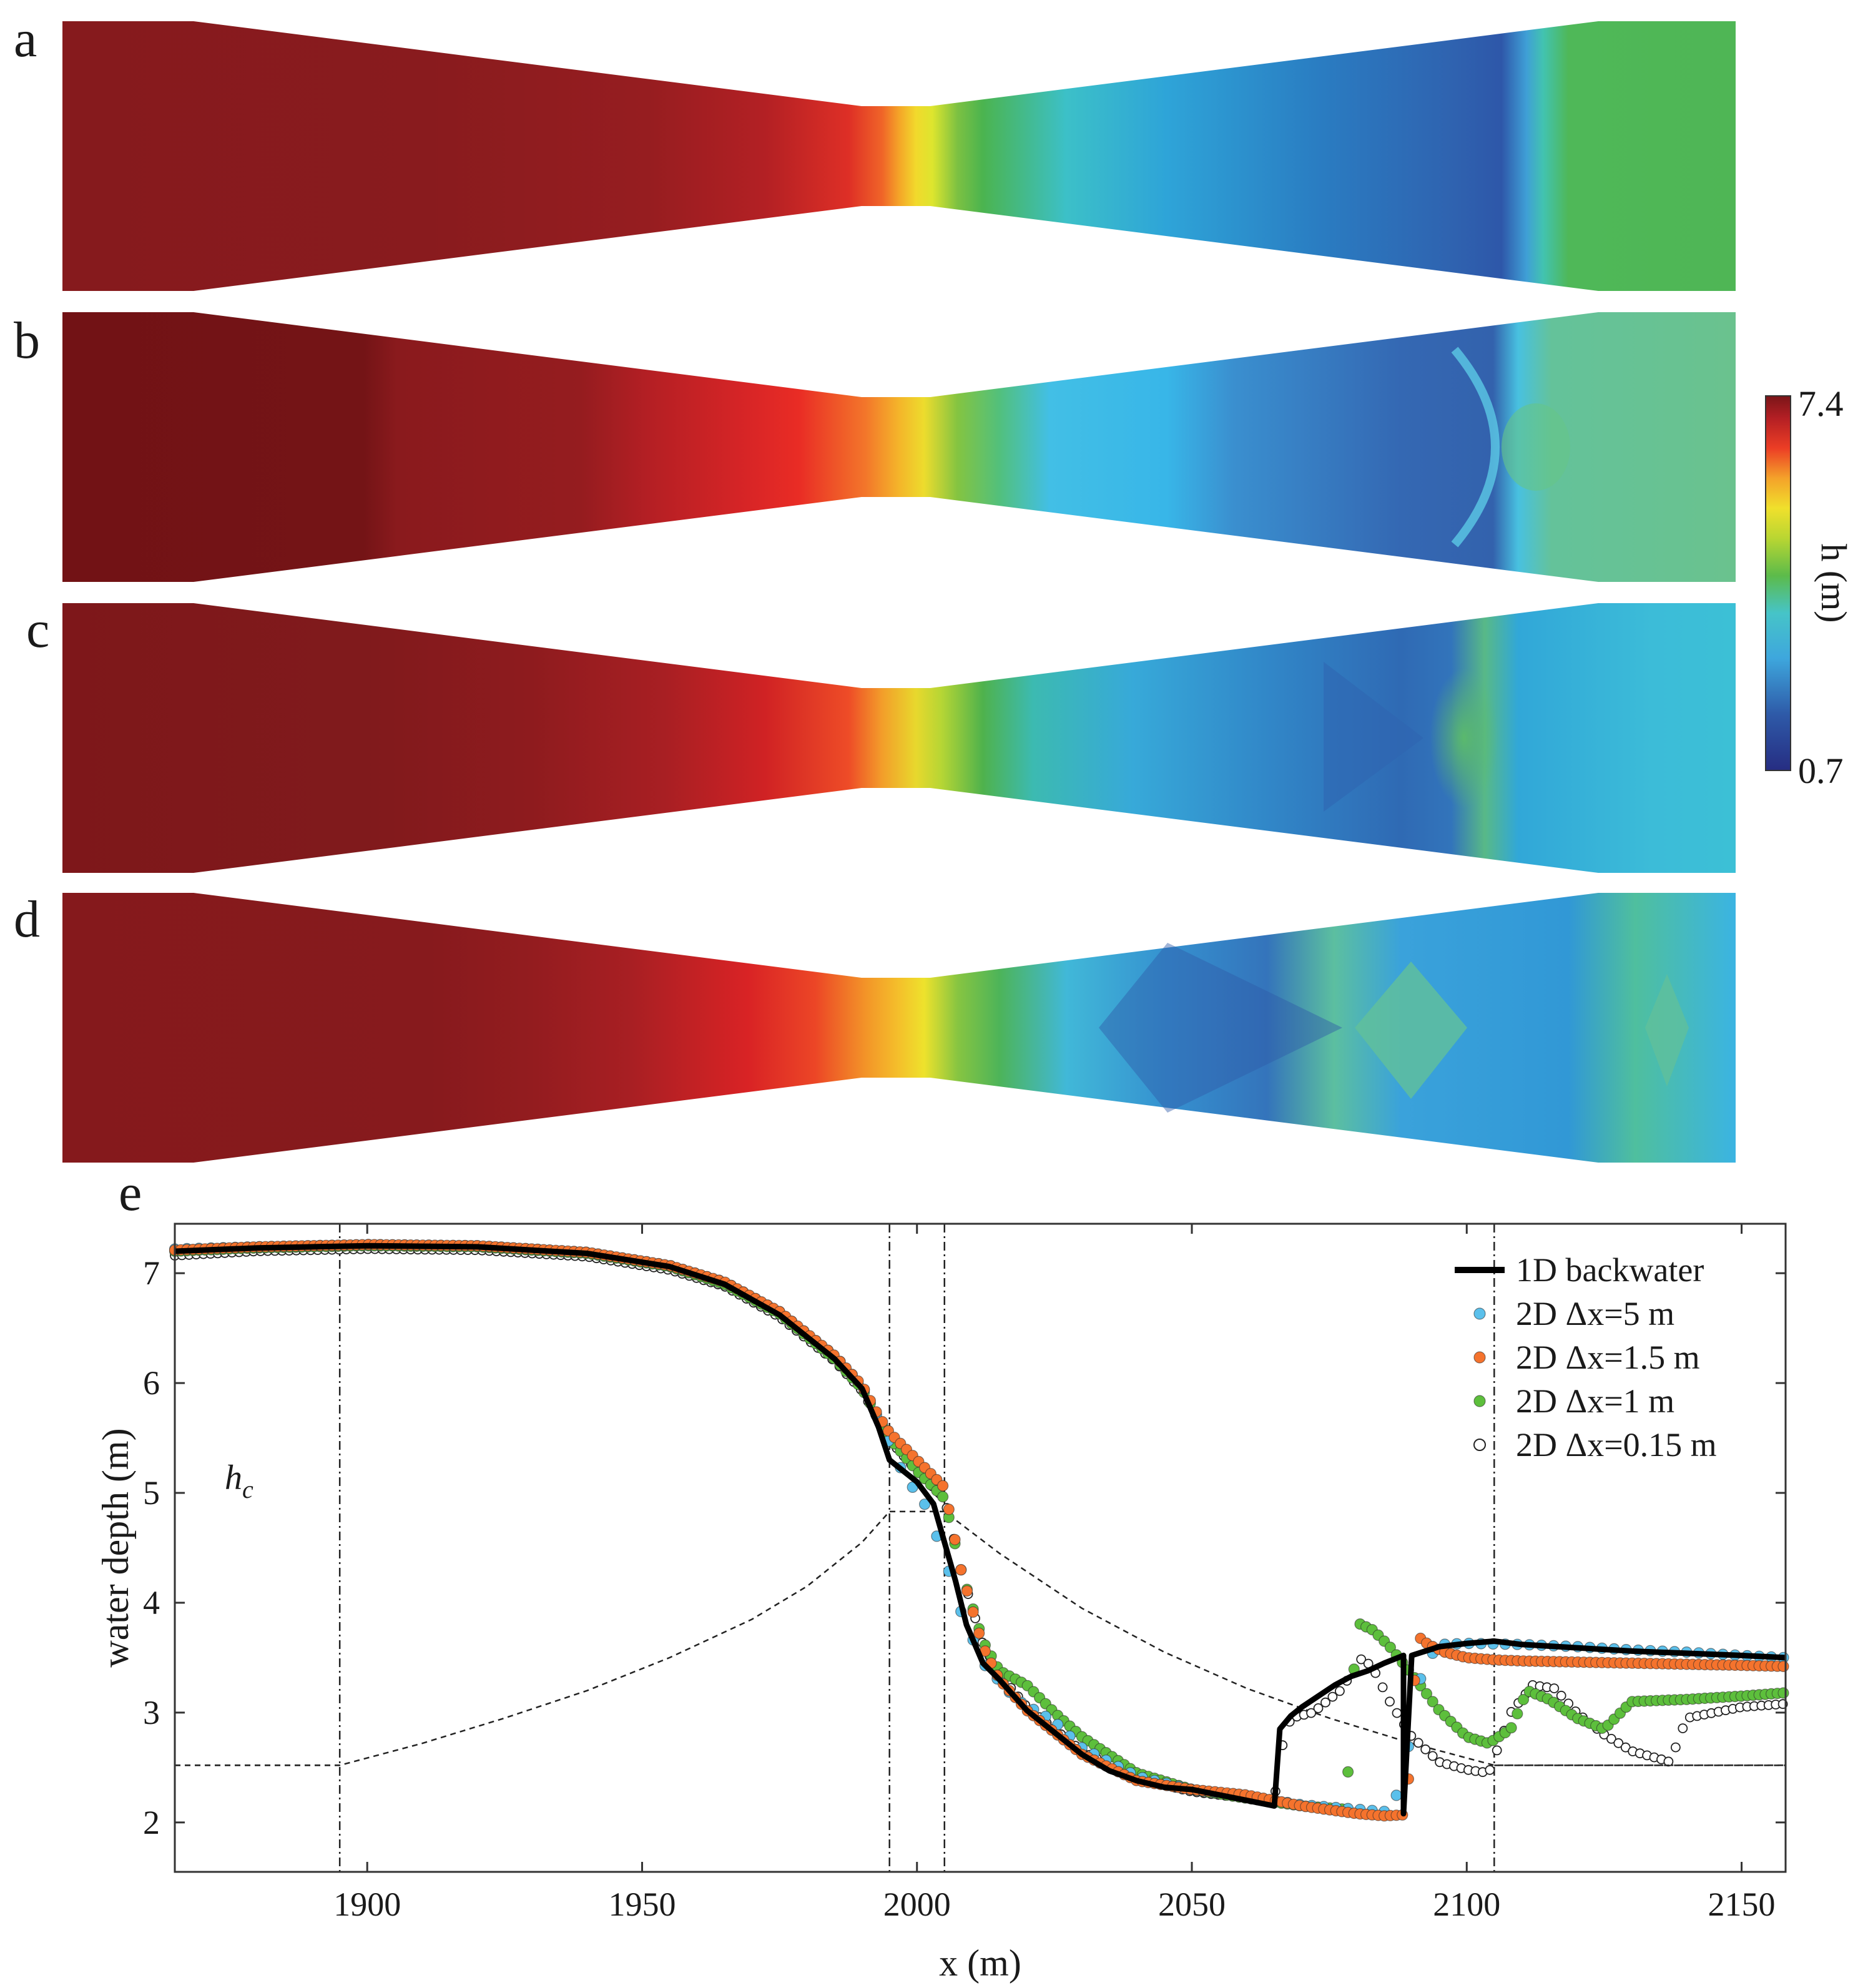  What do you see at coordinates (980, 1963) in the screenshot?
I see `x-axis-label: x (m)` at bounding box center [980, 1963].